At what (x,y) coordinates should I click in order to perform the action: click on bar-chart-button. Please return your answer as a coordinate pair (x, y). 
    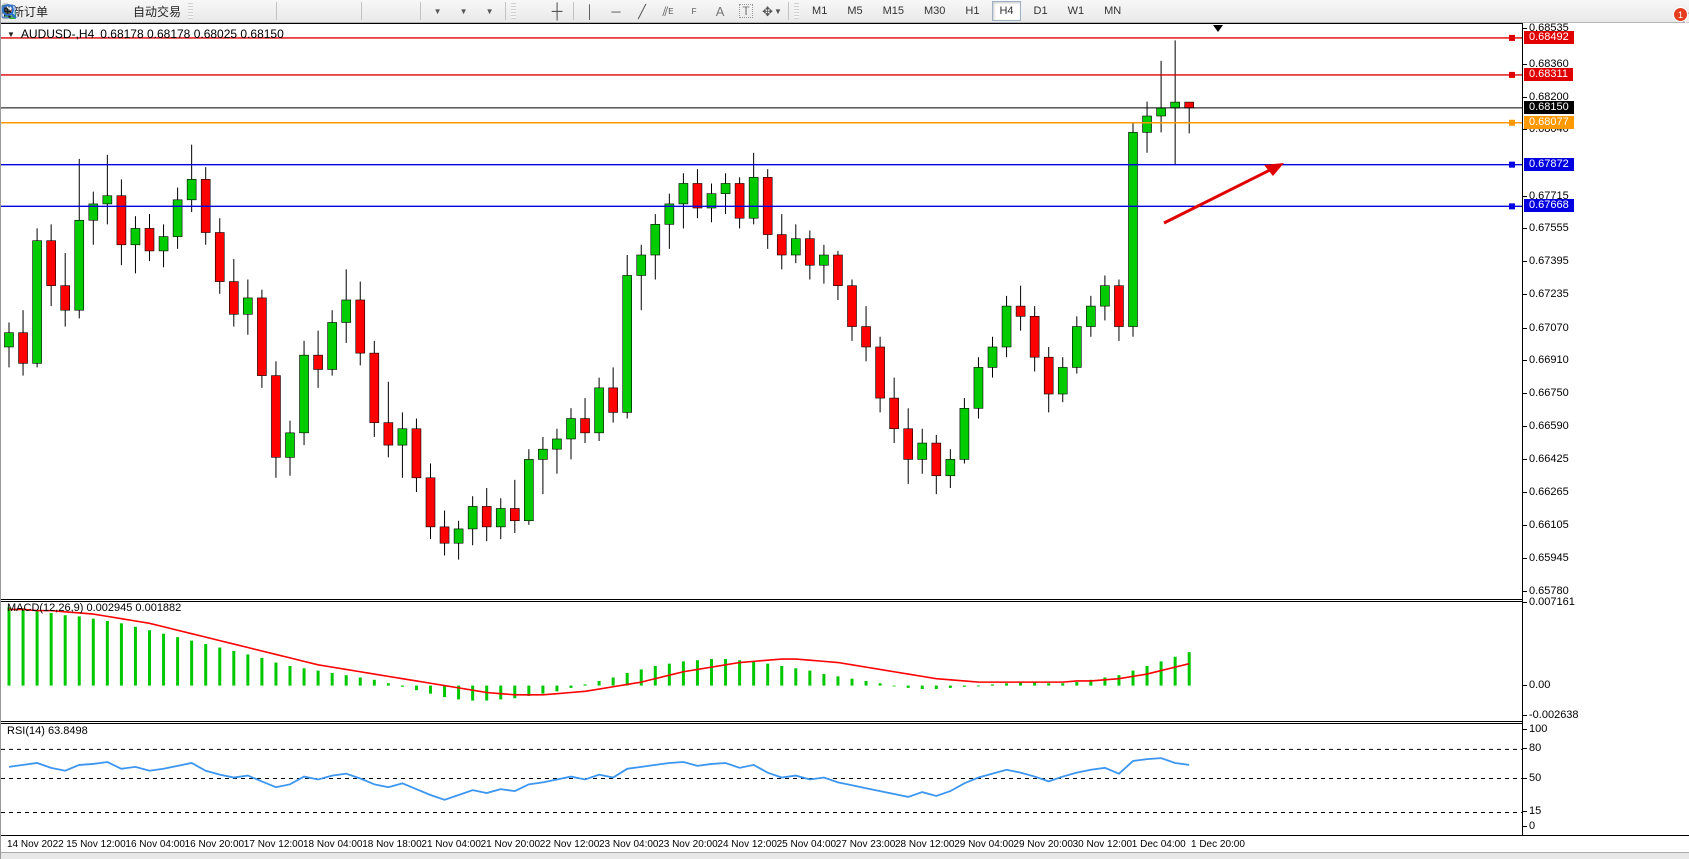
    Looking at the image, I should click on (111, 11).